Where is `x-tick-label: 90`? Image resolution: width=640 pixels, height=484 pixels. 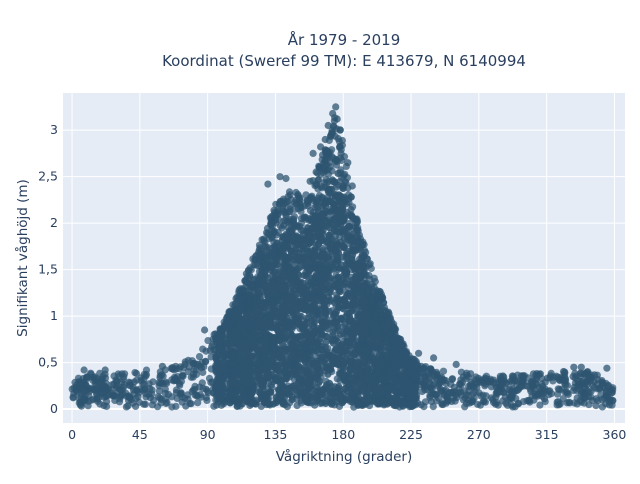 x-tick-label: 90 is located at coordinates (208, 434).